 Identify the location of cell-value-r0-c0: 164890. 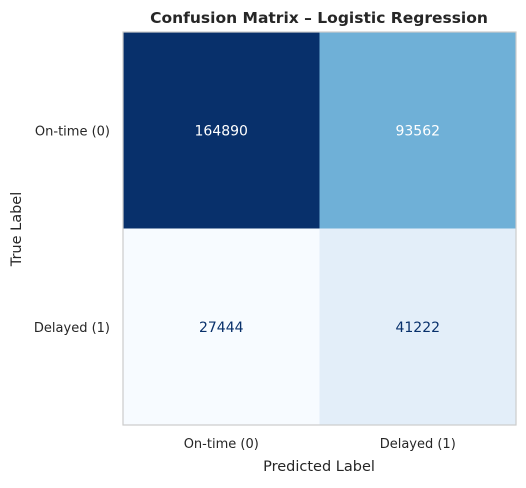
(221, 131).